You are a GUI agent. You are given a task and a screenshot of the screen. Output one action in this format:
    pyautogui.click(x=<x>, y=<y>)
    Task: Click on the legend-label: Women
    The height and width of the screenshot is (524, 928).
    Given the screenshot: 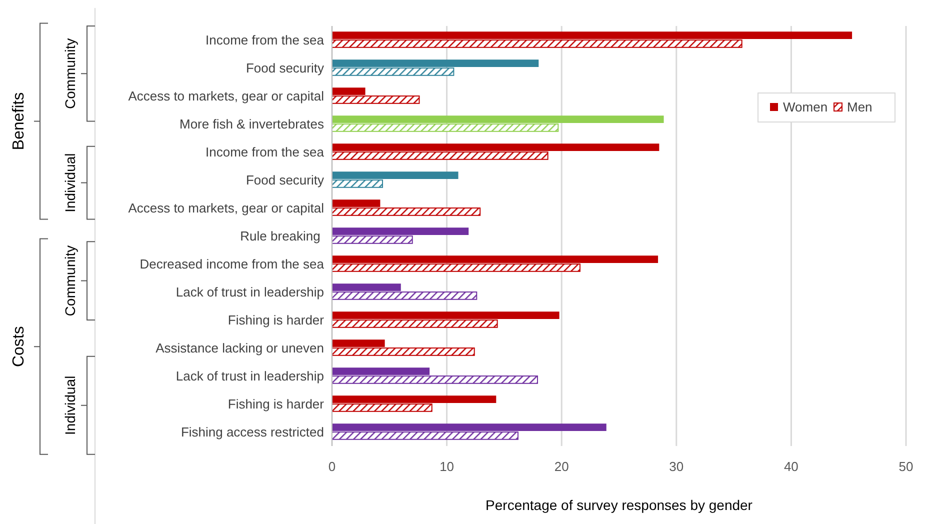 What is the action you would take?
    pyautogui.click(x=805, y=107)
    